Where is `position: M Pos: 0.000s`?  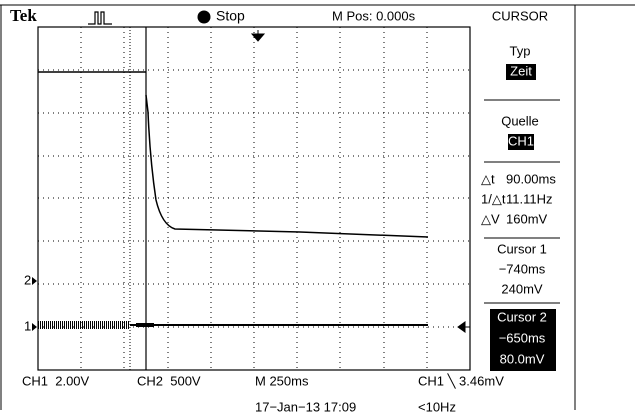 position: M Pos: 0.000s is located at coordinates (374, 15).